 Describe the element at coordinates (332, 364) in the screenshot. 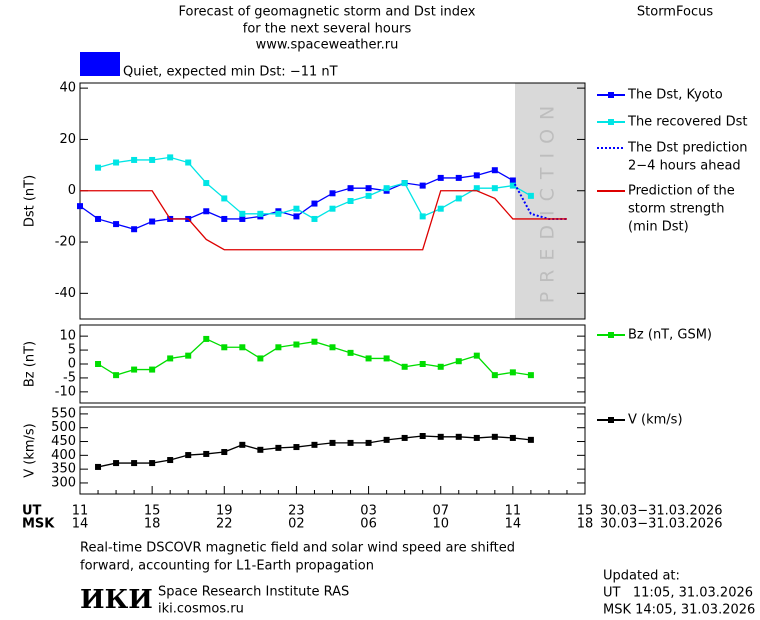

I see `panel-frame` at that location.